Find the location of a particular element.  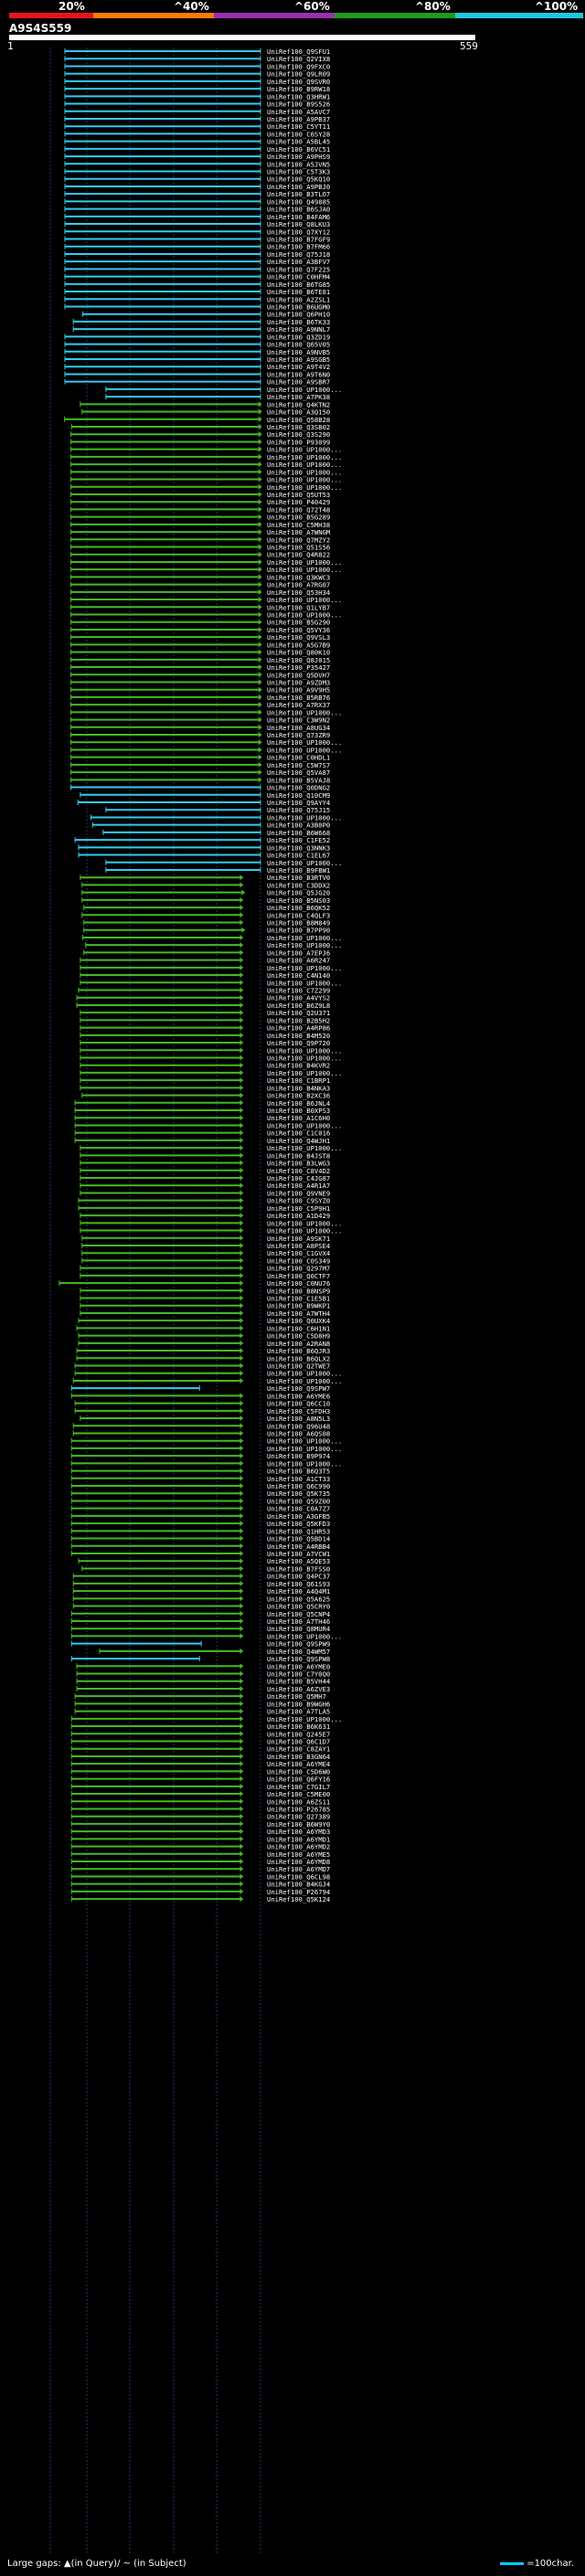

hit-label: UniRef100_C9SYZ0 is located at coordinates (299, 1201).